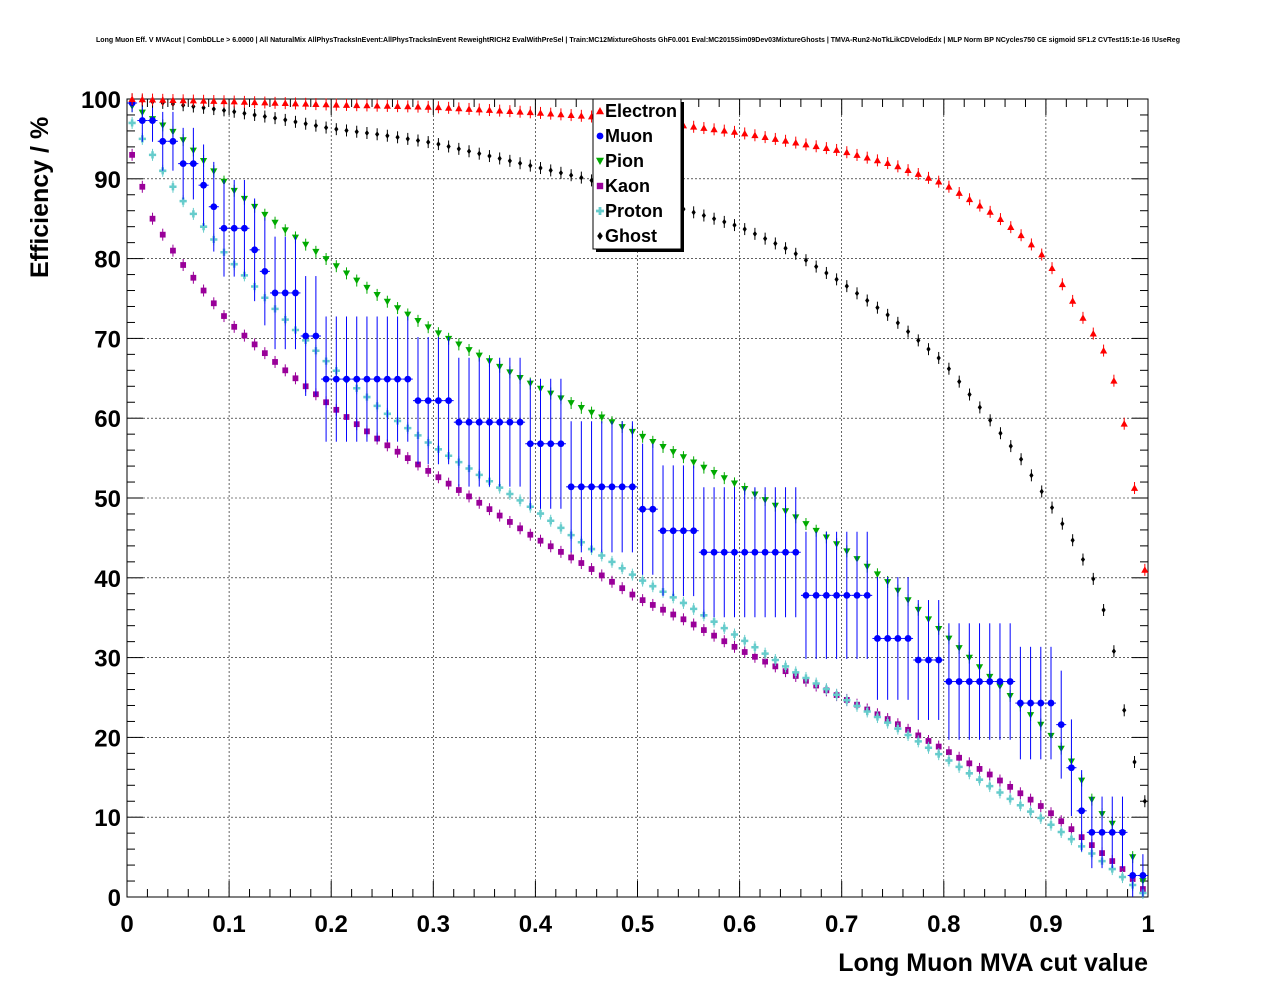 The height and width of the screenshot is (996, 1276). I want to click on x-tick-label: 0.5, so click(637, 924).